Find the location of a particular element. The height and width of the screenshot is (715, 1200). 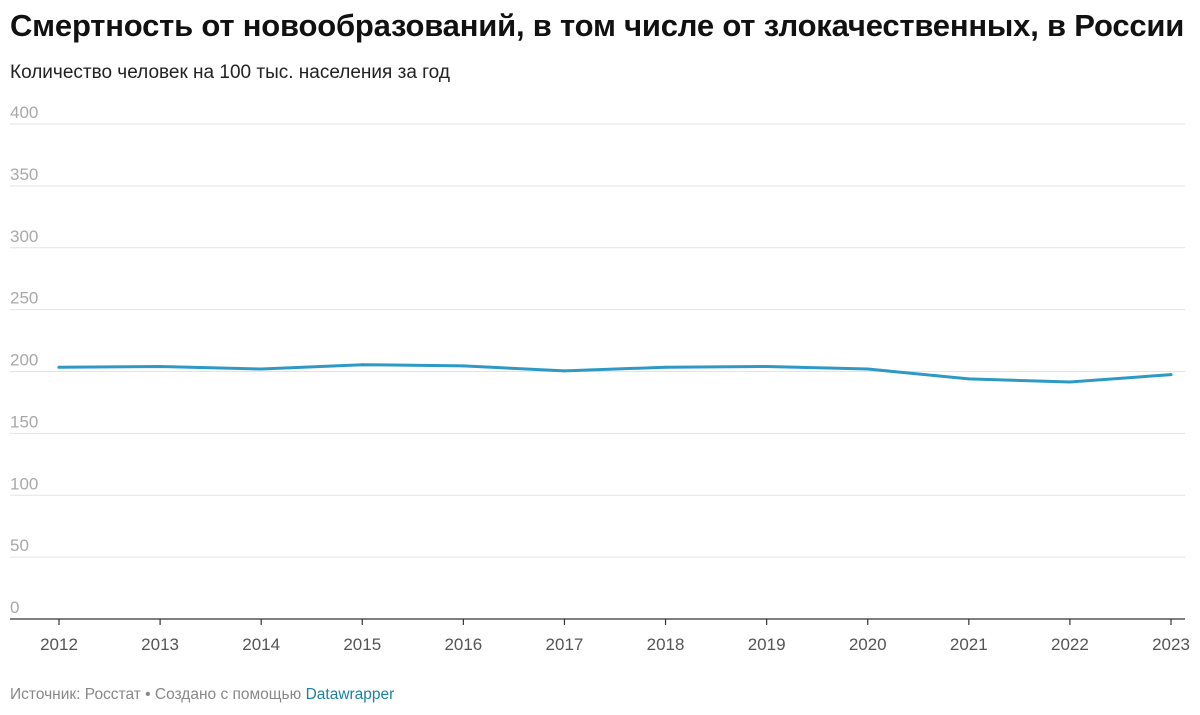

y-tick-label: 350 is located at coordinates (24, 174).